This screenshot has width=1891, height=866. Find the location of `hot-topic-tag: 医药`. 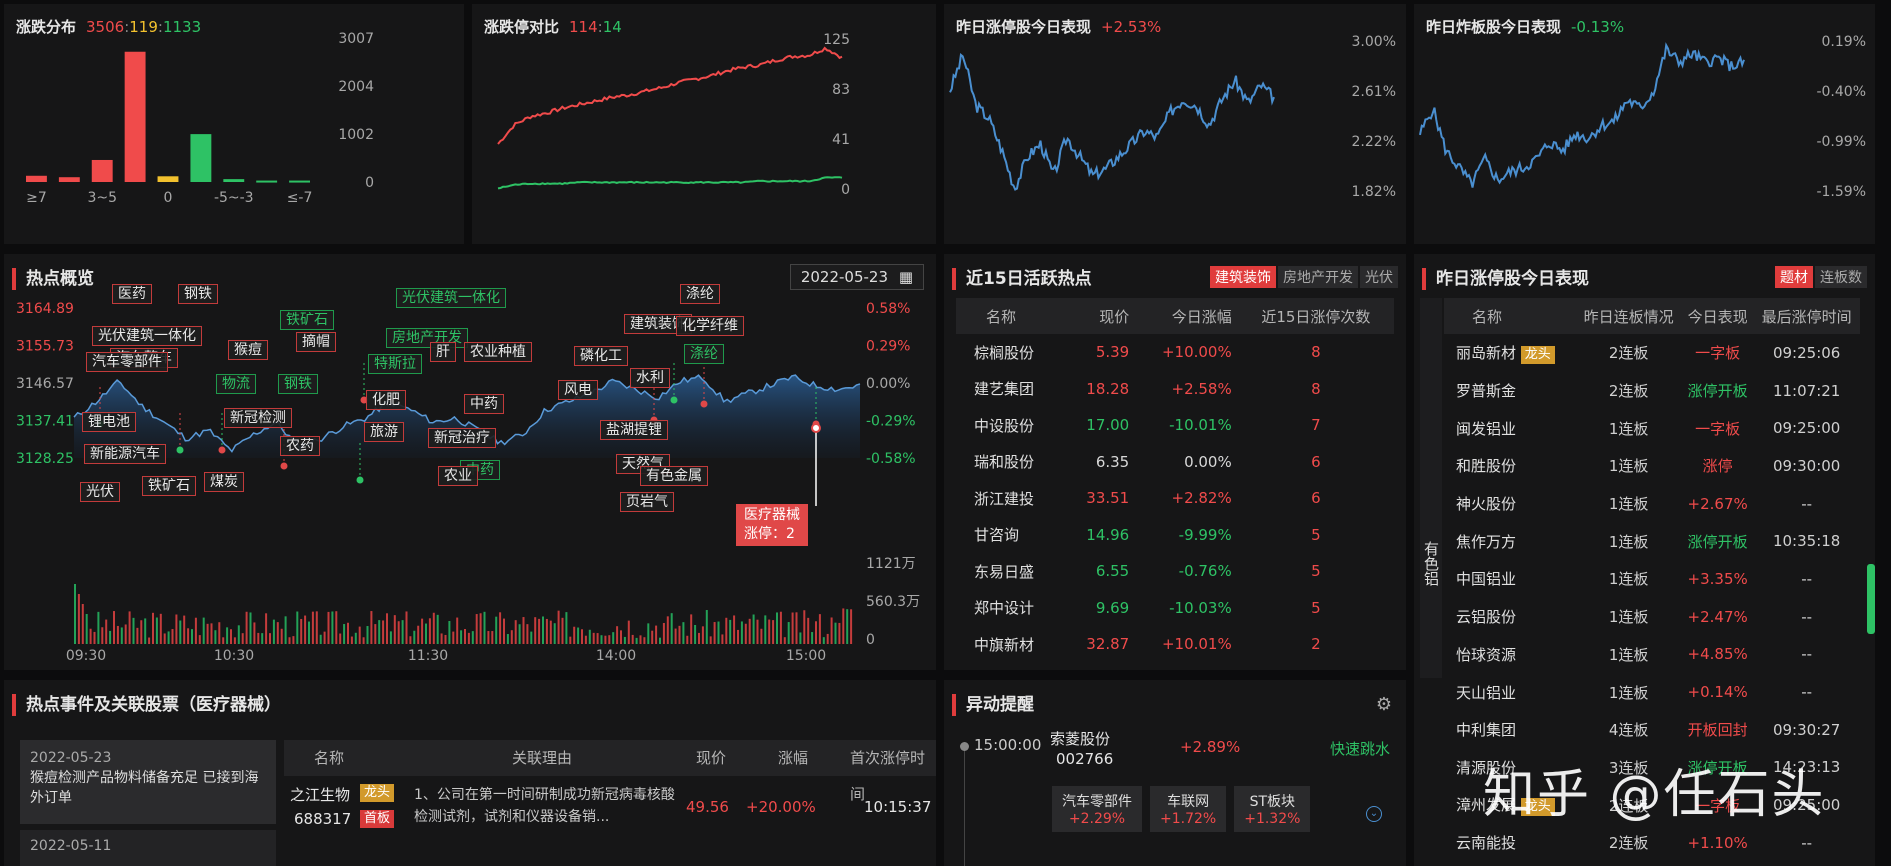

hot-topic-tag: 医药 is located at coordinates (132, 294).